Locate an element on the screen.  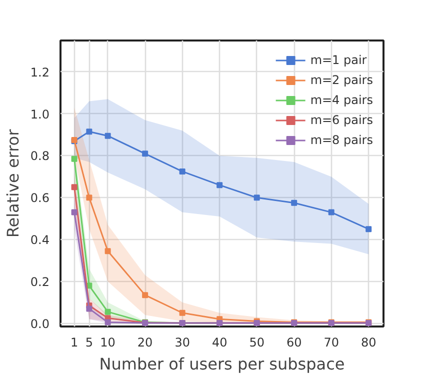
y-tick-label: 0.4 is located at coordinates (40, 240).